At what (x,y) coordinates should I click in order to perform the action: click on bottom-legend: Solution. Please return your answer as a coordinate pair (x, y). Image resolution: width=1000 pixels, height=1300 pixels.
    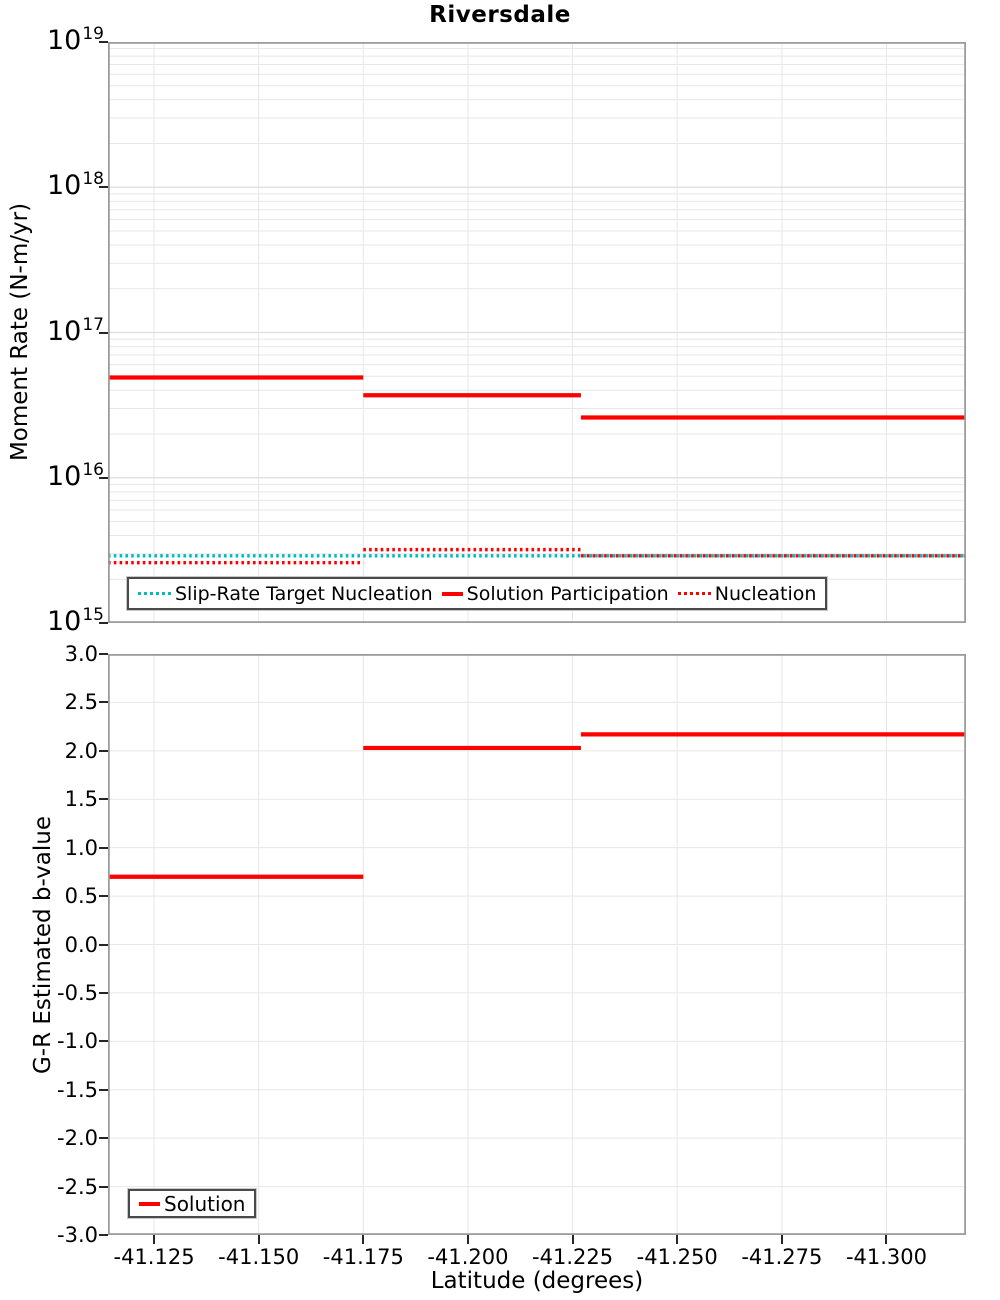
    Looking at the image, I should click on (192, 1203).